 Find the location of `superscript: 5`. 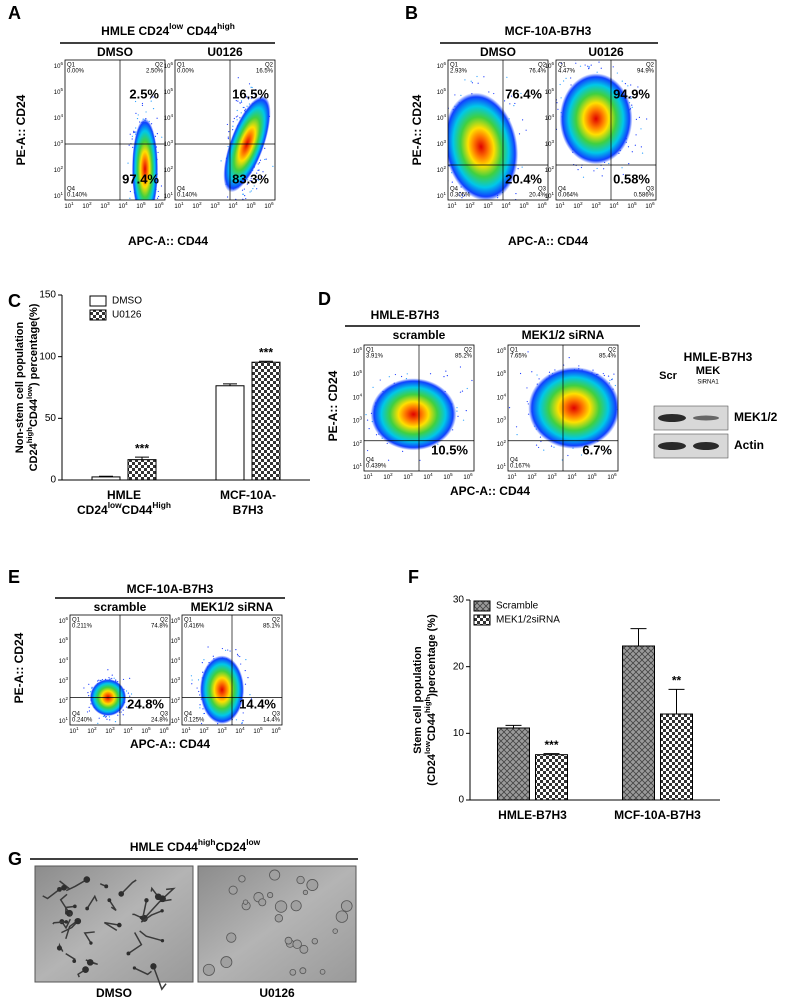

superscript: 5 is located at coordinates (595, 474).